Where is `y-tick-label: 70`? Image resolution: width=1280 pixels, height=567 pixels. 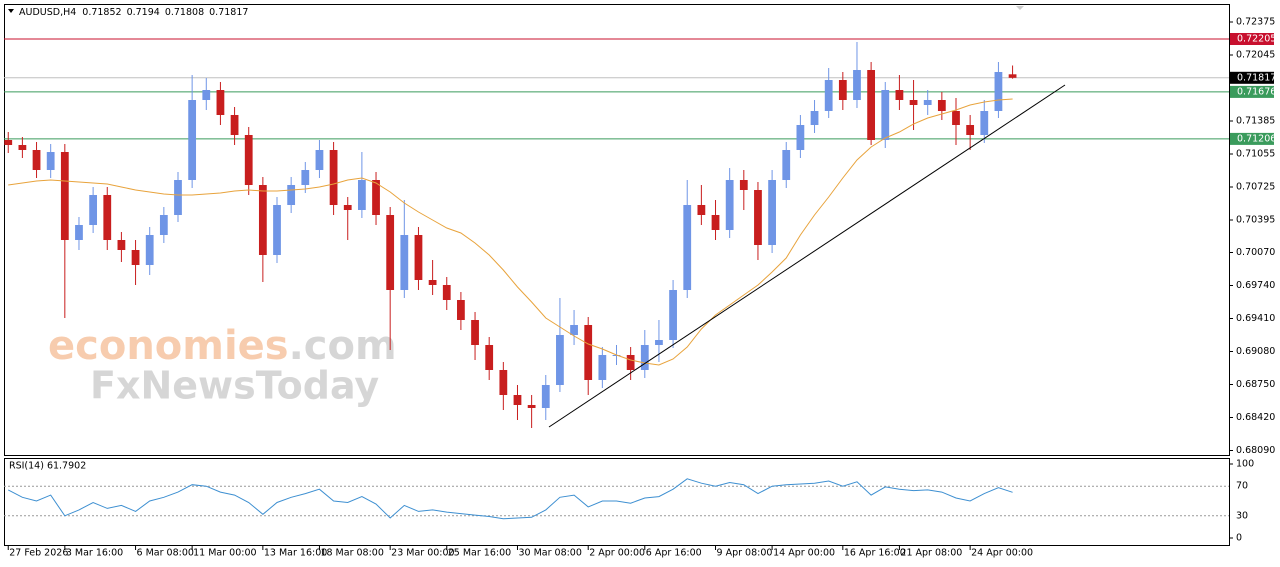 y-tick-label: 70 is located at coordinates (1242, 486).